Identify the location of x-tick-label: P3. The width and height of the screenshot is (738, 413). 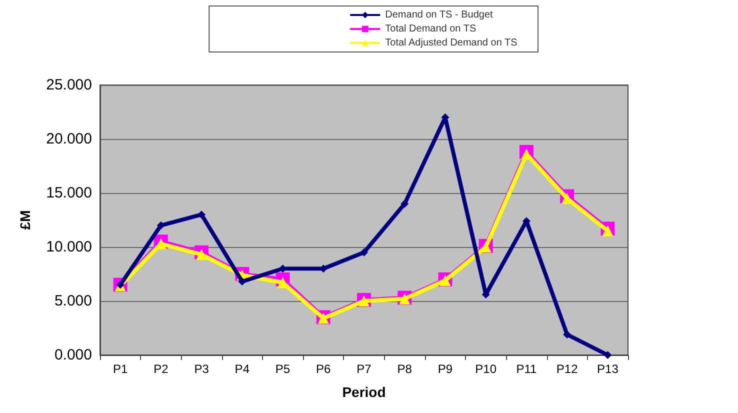
(202, 369).